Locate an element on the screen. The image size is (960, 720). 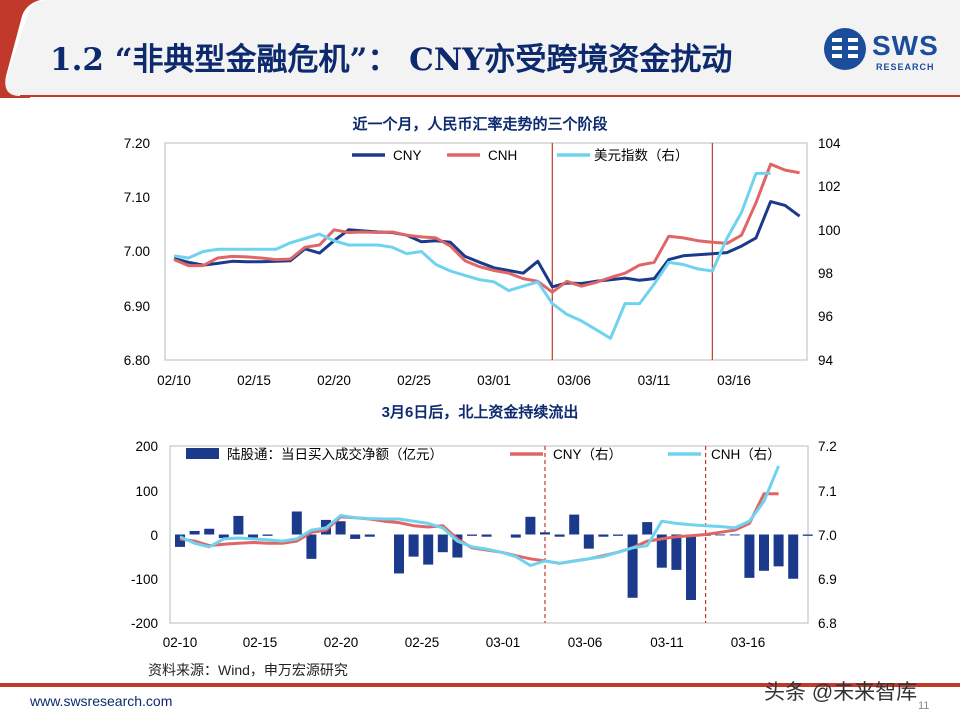
y-left-tick: 100 is located at coordinates (146, 491).